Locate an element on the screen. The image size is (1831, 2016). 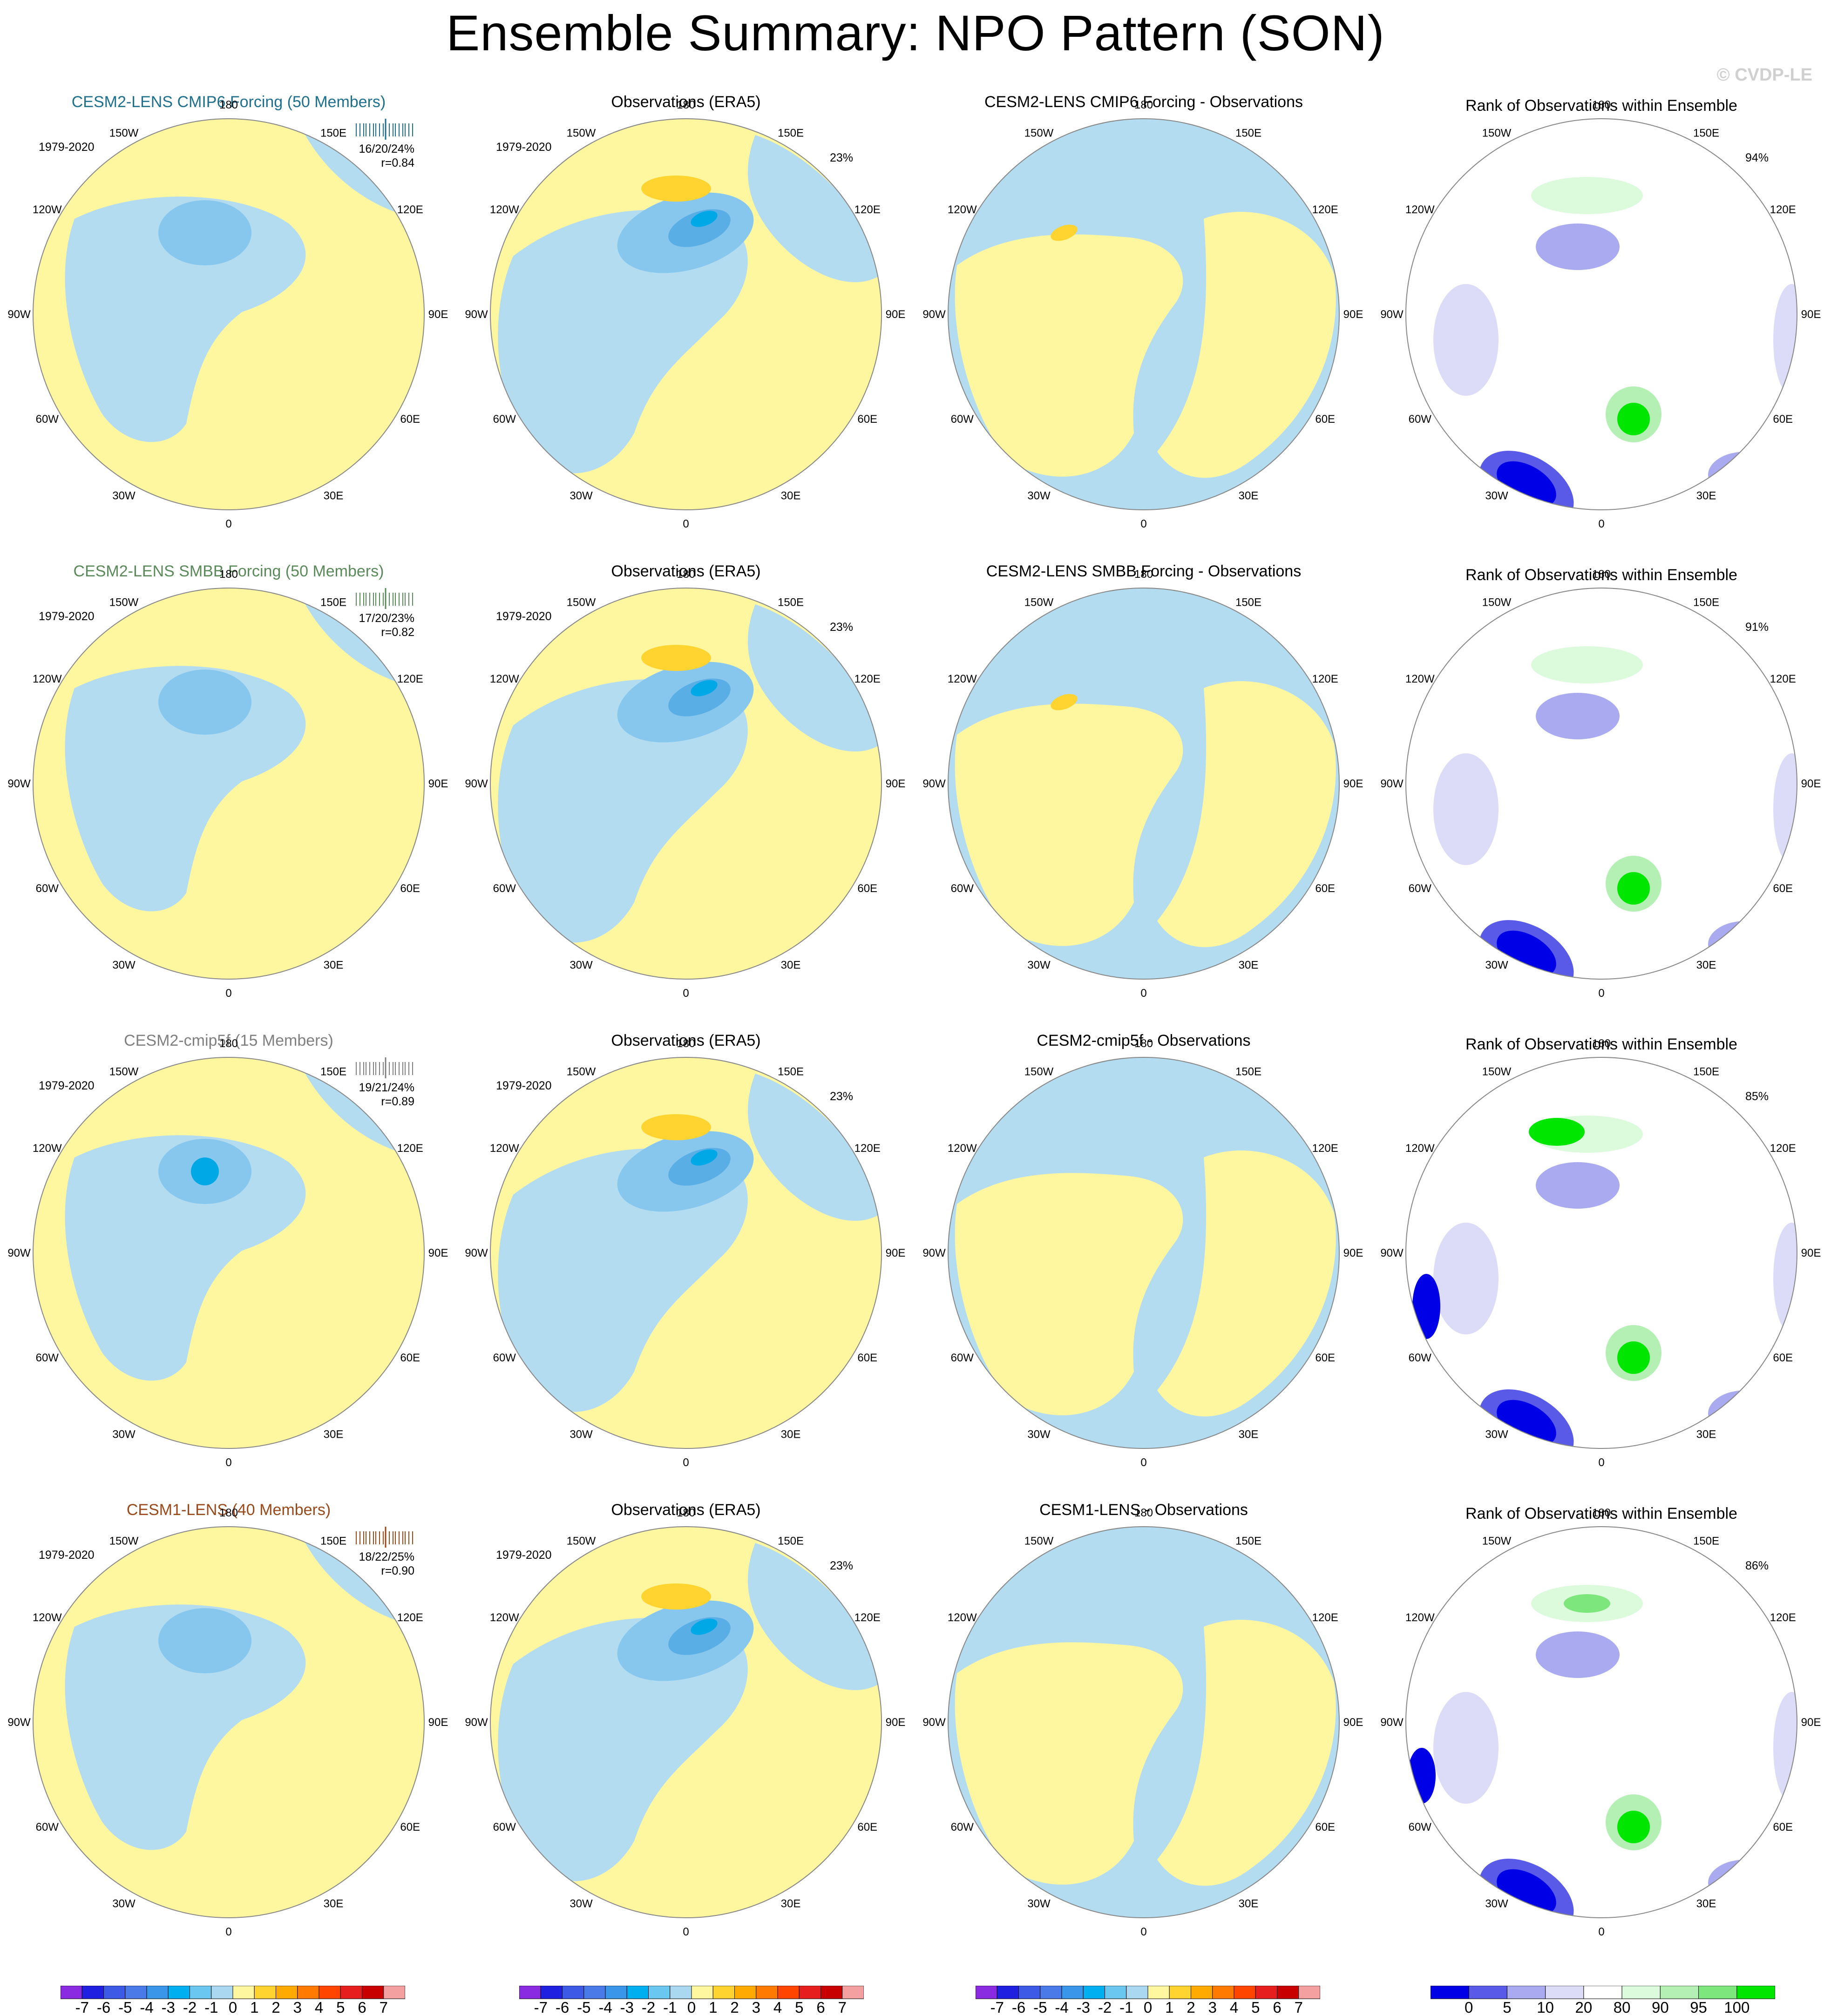
colorbar-tick: -3 is located at coordinates (168, 2006).